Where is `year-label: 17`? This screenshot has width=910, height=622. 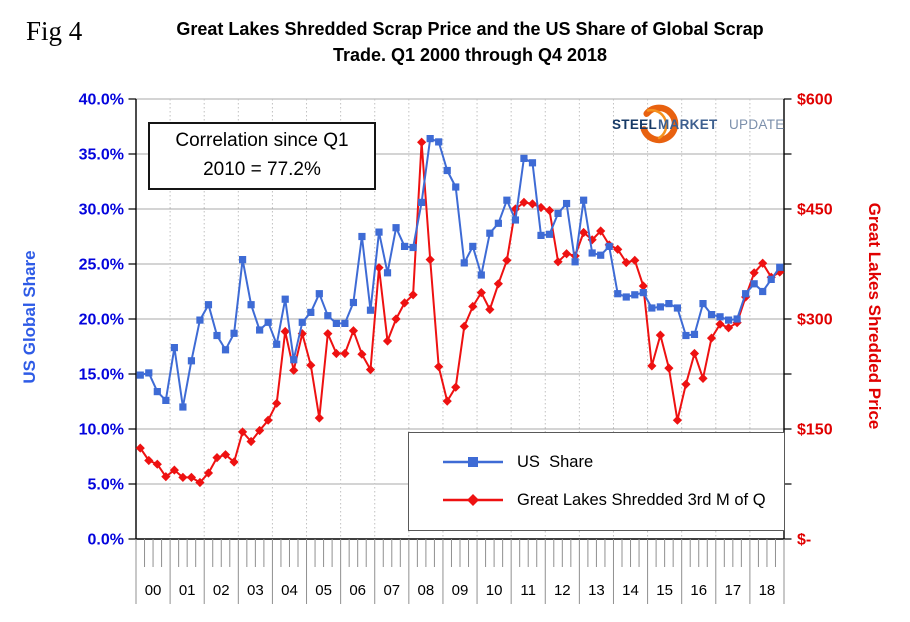 year-label: 17 is located at coordinates (732, 590).